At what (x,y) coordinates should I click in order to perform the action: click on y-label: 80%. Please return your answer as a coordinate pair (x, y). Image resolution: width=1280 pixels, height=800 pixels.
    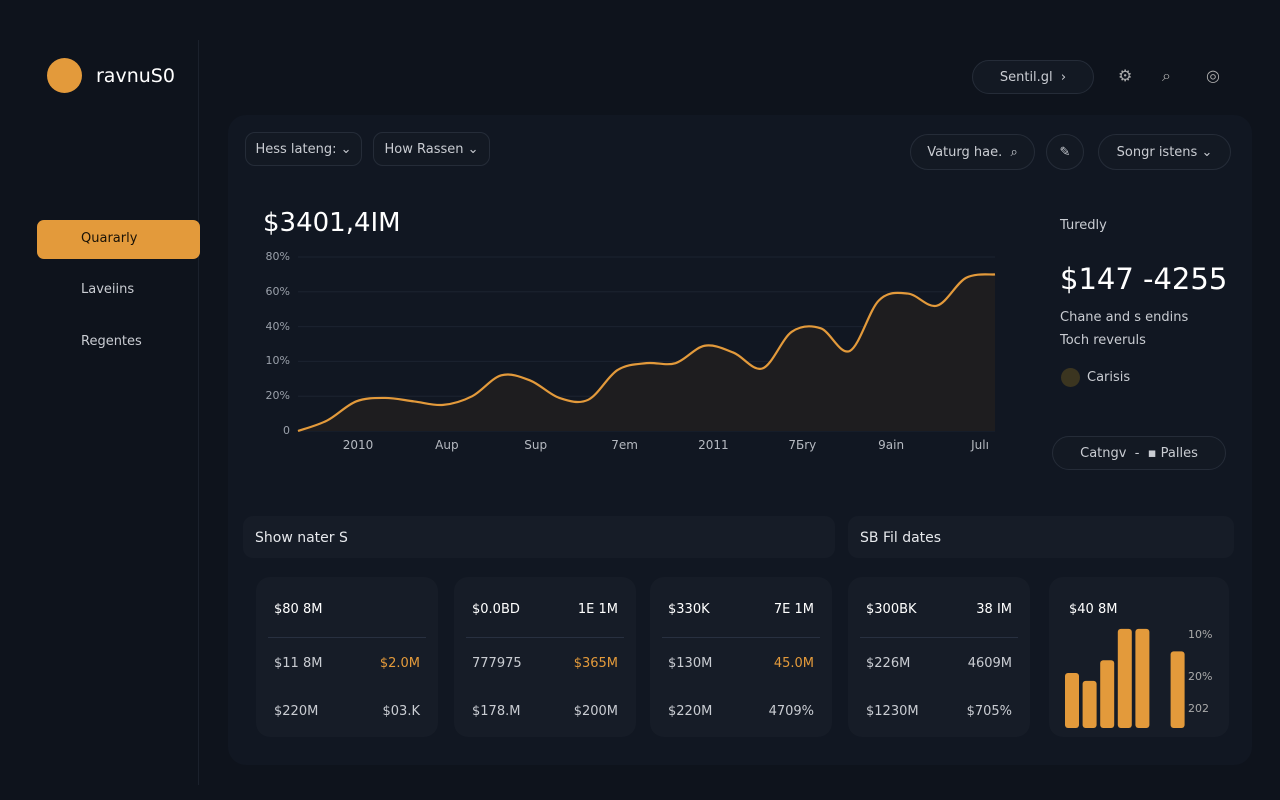
    Looking at the image, I should click on (277, 256).